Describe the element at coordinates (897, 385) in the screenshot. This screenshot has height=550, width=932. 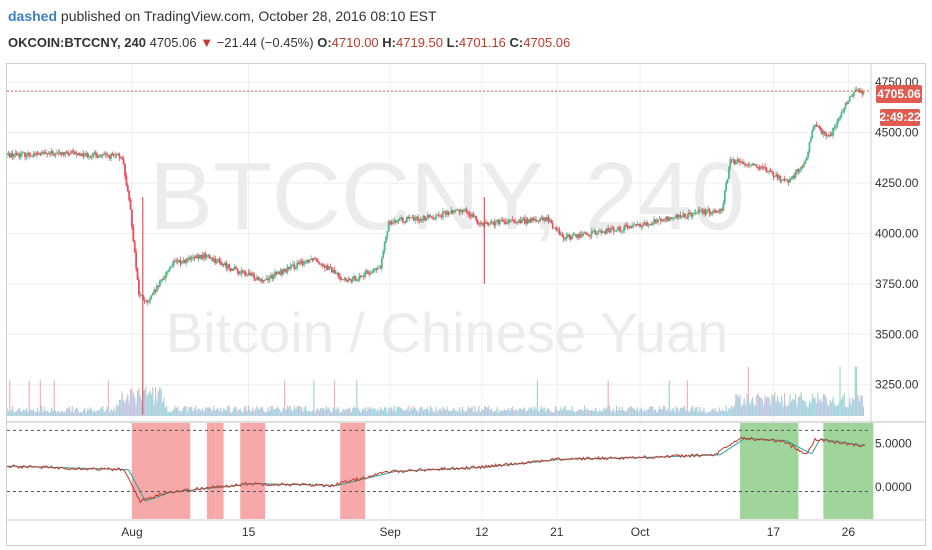
I see `price-tick-label: 3250.00` at that location.